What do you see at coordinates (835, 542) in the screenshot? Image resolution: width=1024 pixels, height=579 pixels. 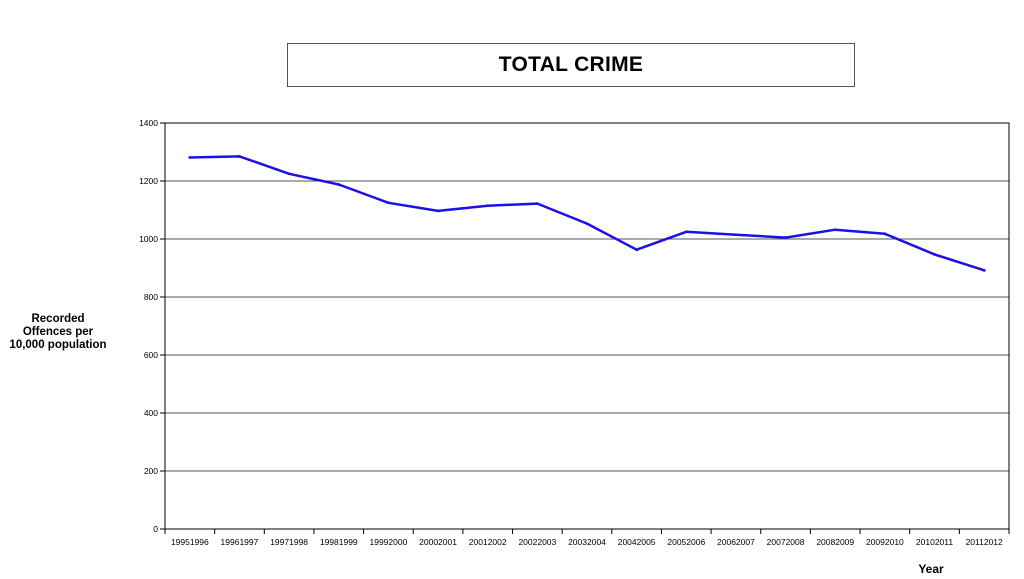 I see `x-tick-label: 20082009` at bounding box center [835, 542].